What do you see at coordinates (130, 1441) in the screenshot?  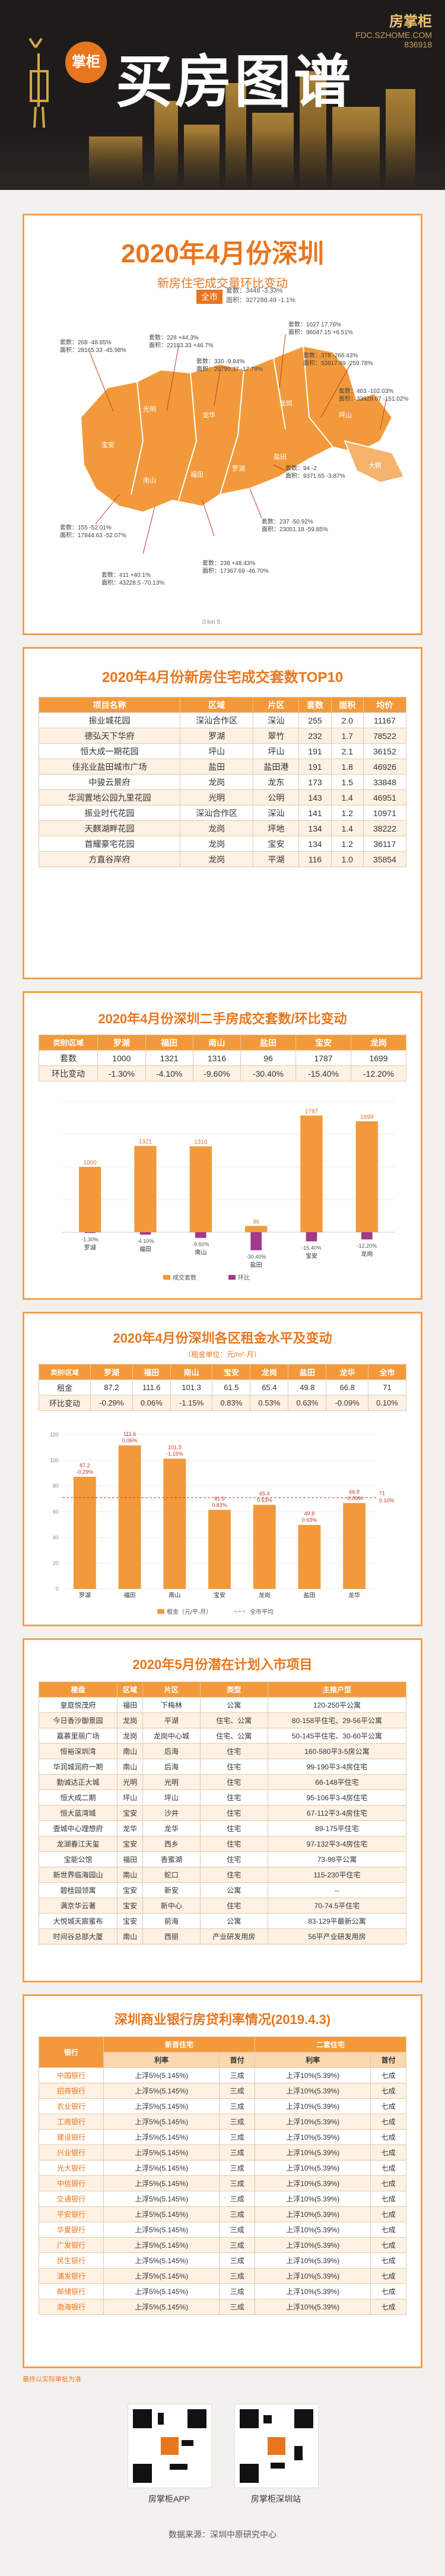 I see `bar-change-label: 0.06%` at bounding box center [130, 1441].